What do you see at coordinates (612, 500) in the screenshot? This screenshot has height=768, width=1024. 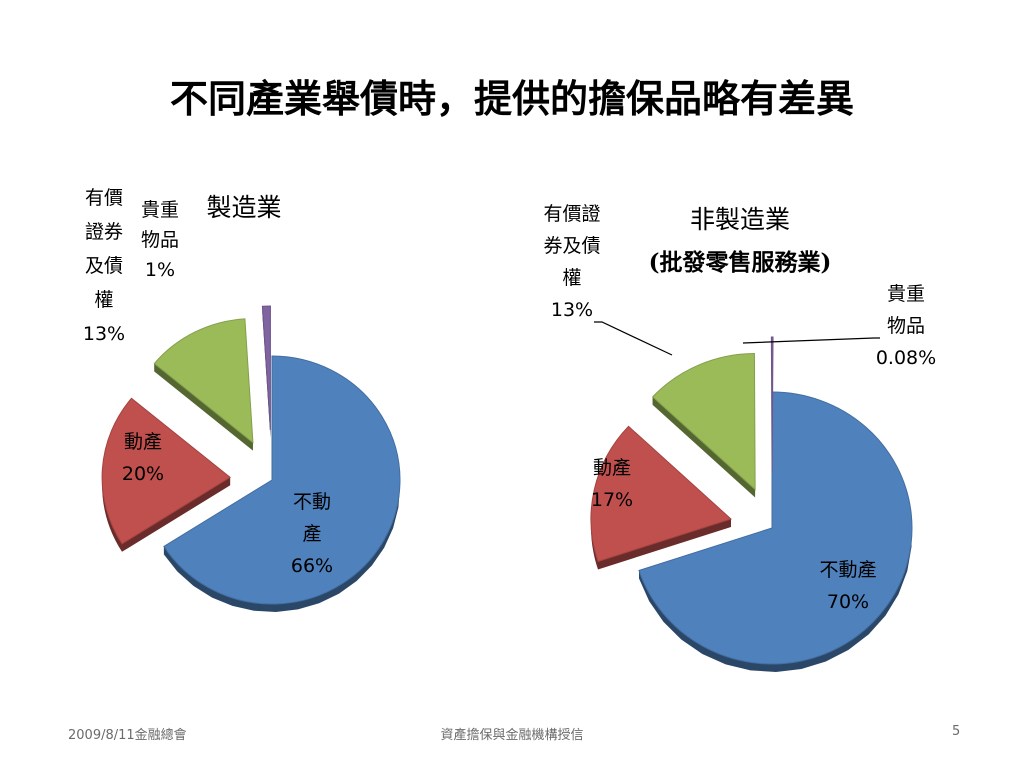 I see `slice-percent-label: 17%` at bounding box center [612, 500].